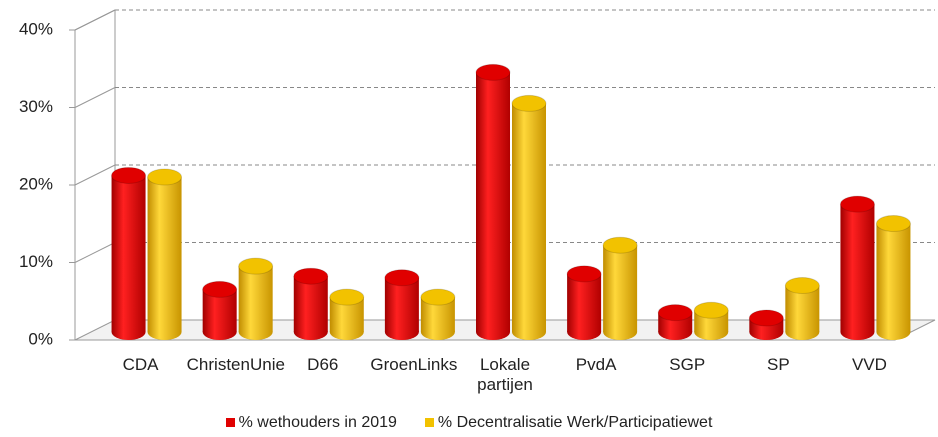 This screenshot has width=938, height=437. Describe the element at coordinates (869, 364) in the screenshot. I see `x-tick-label: VVD` at that location.